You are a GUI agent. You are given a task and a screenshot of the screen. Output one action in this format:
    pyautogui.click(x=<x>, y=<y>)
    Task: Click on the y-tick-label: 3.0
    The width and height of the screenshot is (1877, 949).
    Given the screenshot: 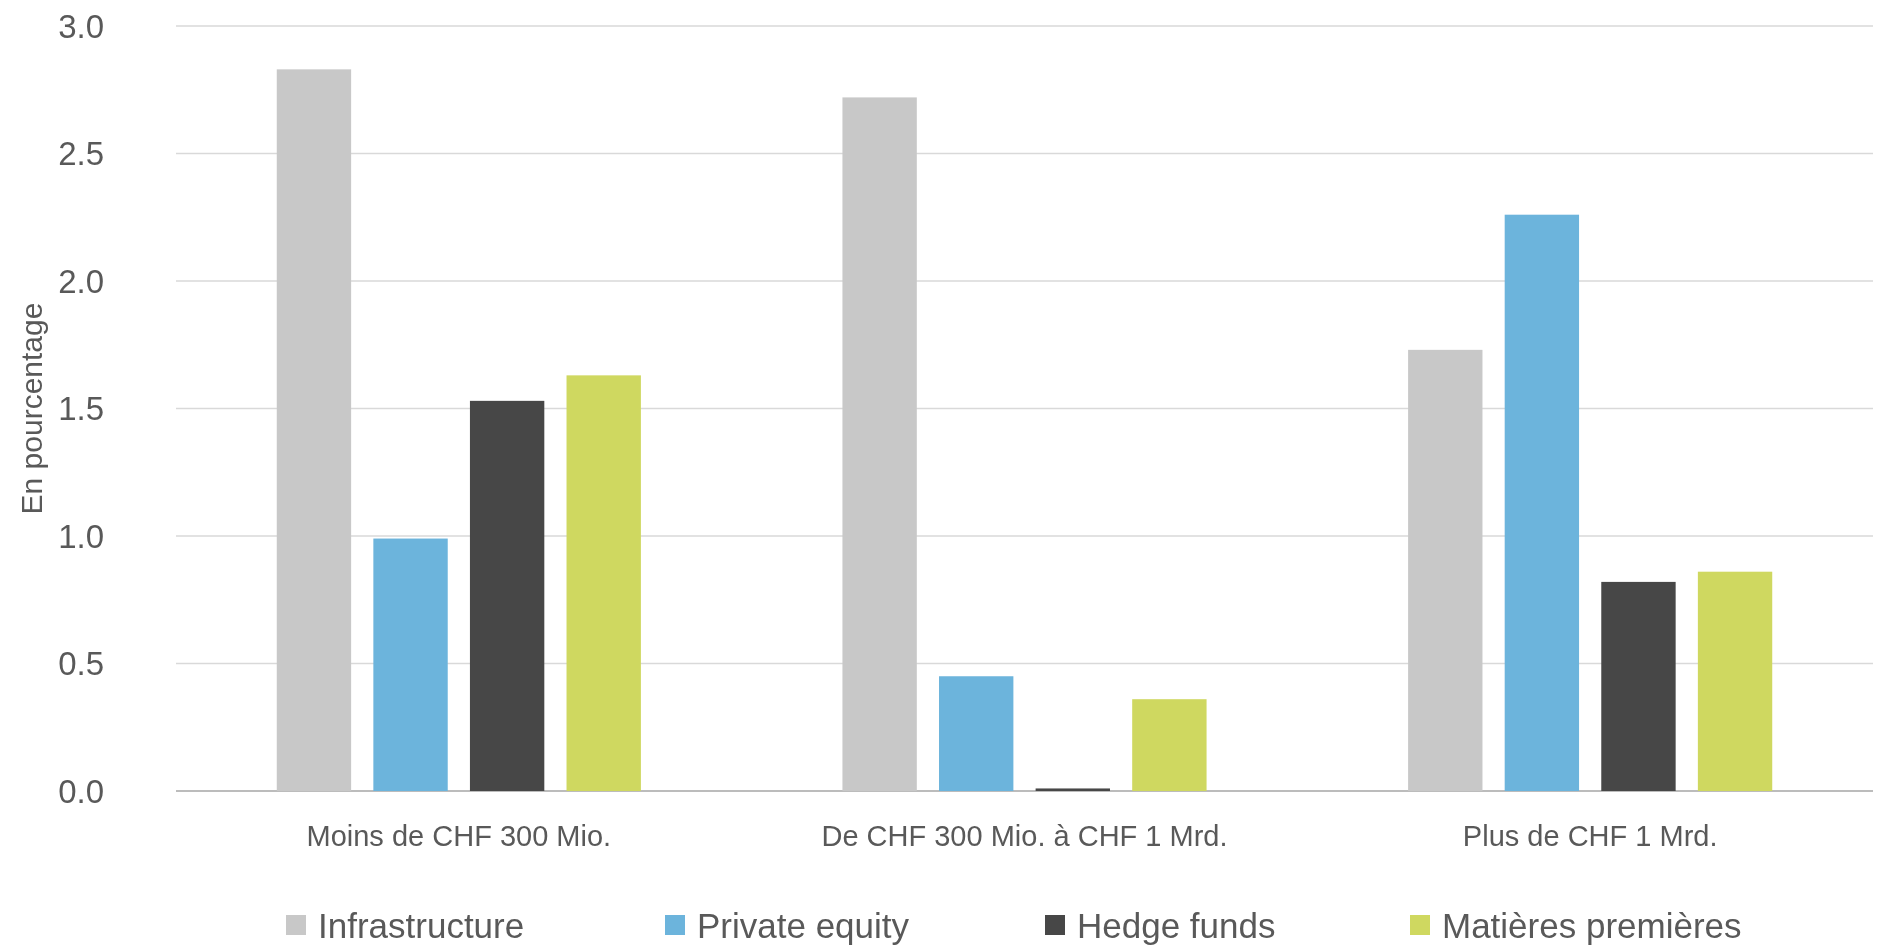 What is the action you would take?
    pyautogui.click(x=81, y=26)
    